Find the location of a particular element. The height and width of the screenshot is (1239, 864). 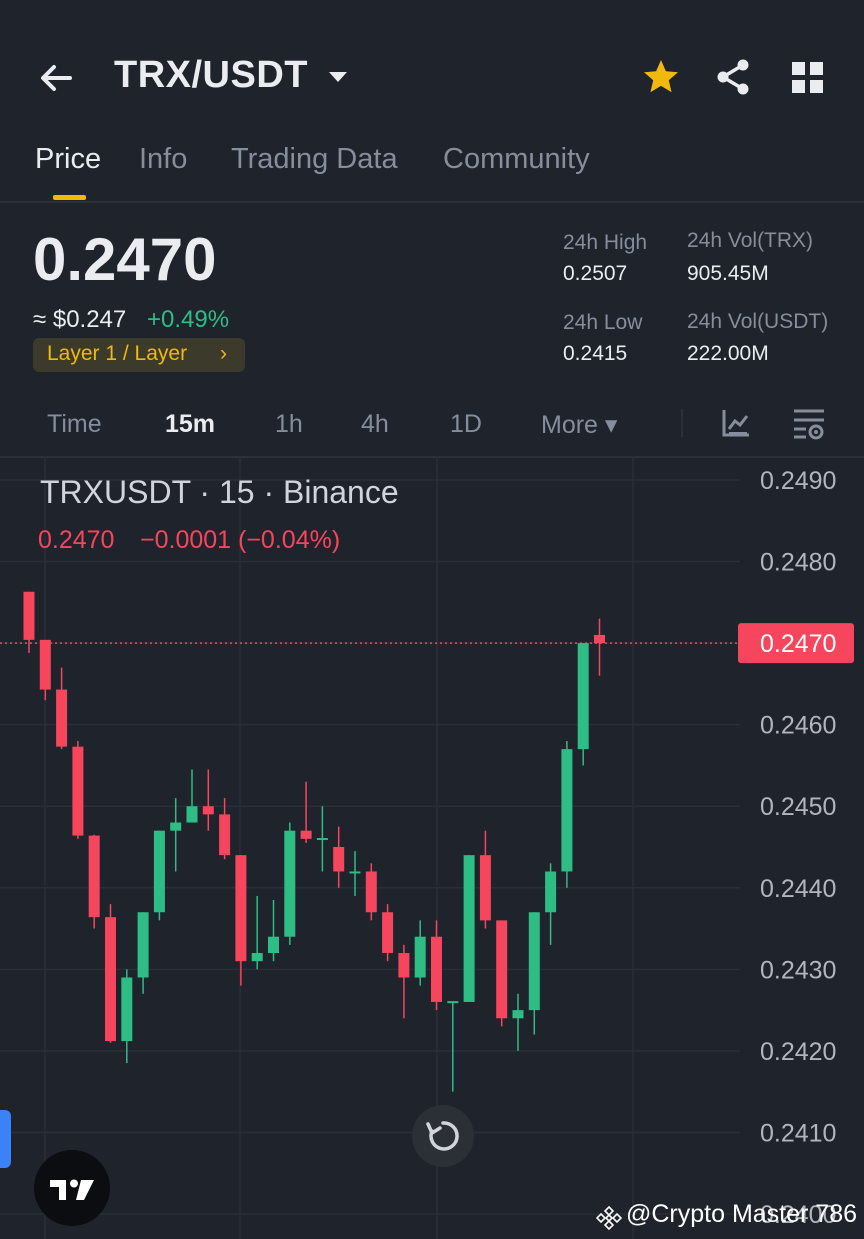

interval-1d: 1D is located at coordinates (466, 424).